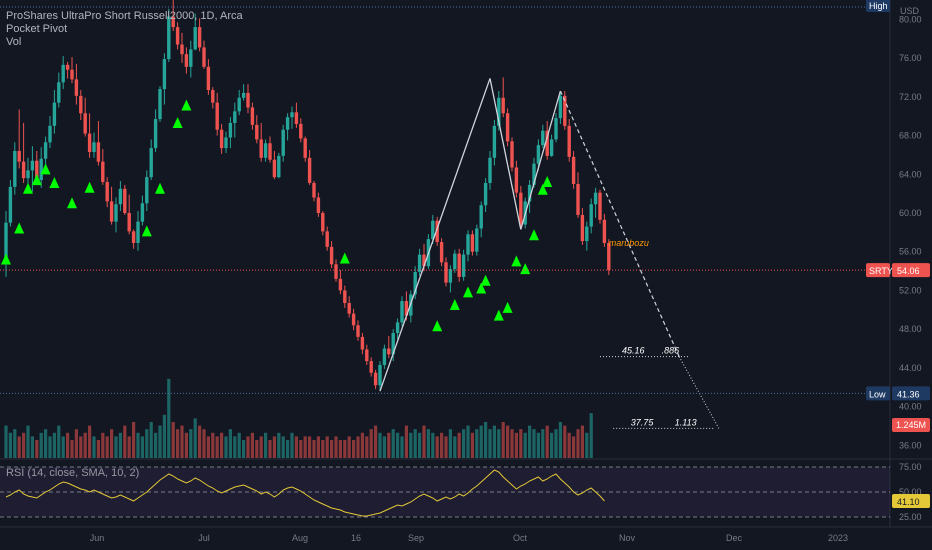 The width and height of the screenshot is (932, 550). What do you see at coordinates (97, 538) in the screenshot?
I see `time-tick-label: Jun` at bounding box center [97, 538].